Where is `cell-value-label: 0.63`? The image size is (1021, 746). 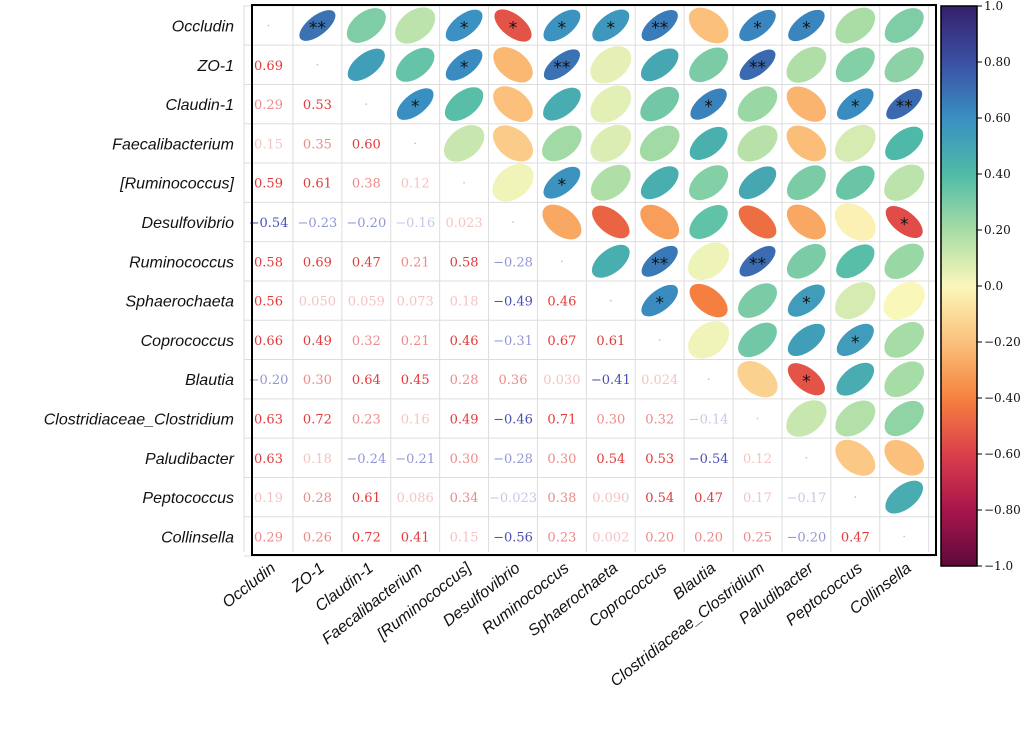
cell-value-label: 0.63 is located at coordinates (268, 459).